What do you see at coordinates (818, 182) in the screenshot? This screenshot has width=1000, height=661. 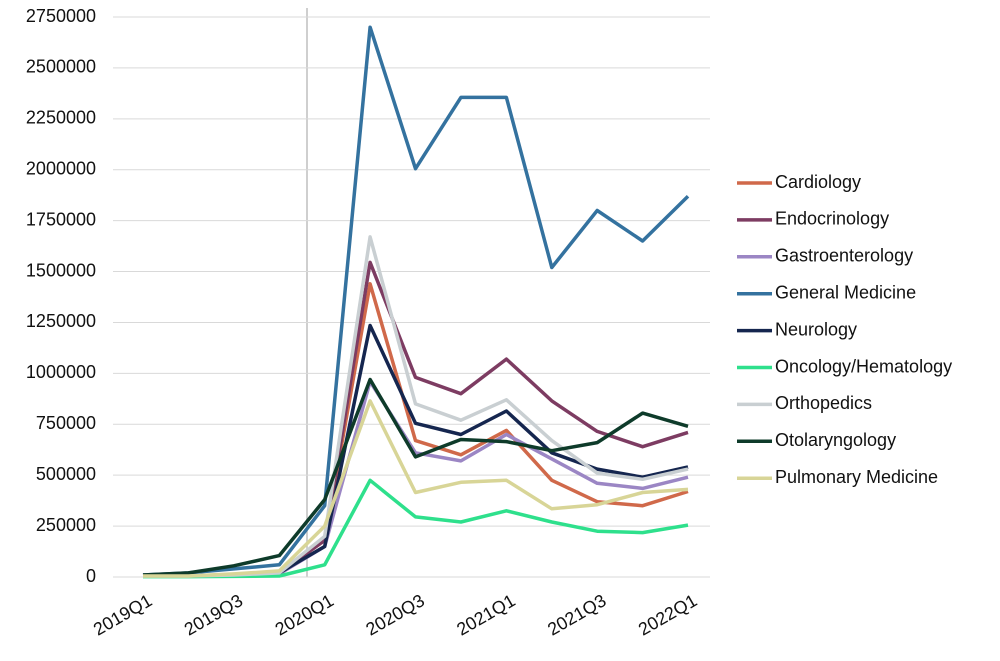 I see `legend-label: Cardiology` at bounding box center [818, 182].